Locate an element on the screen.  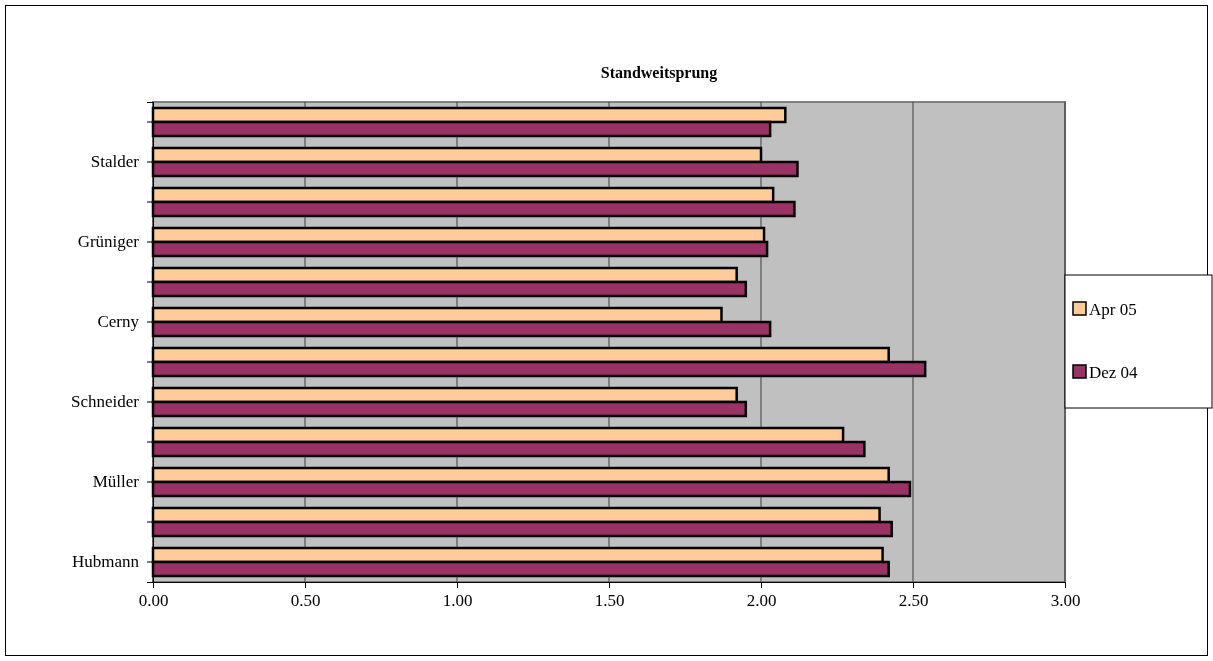
y-tick-label: Müller is located at coordinates (116, 482).